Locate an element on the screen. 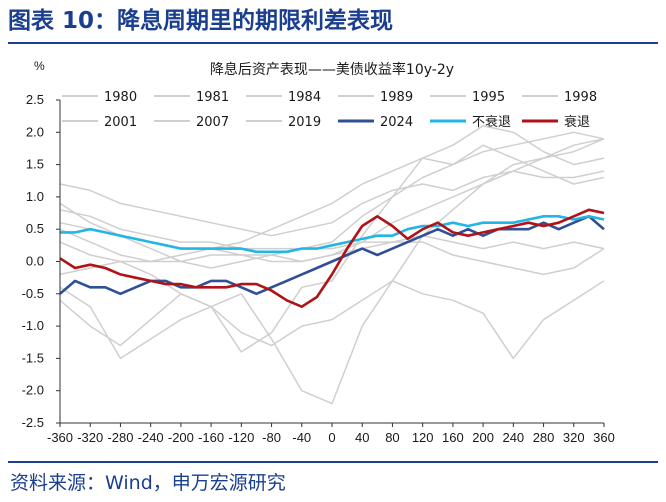 The image size is (666, 502). legend-label: 衰退 is located at coordinates (577, 122).